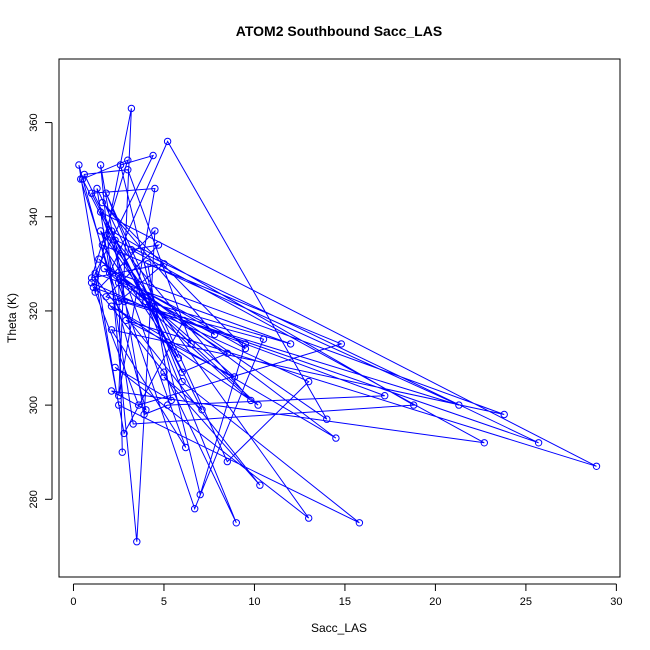 This screenshot has width=650, height=650. I want to click on x-tick-label: 0, so click(73, 602).